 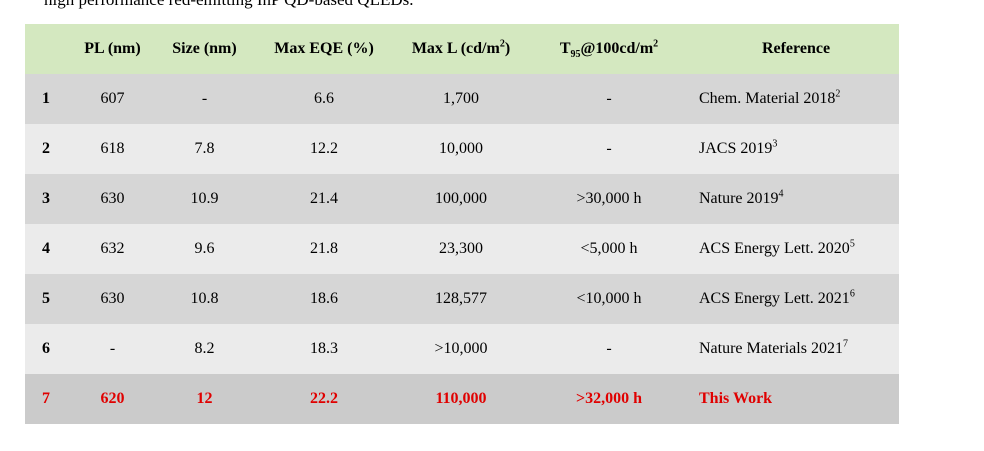 I want to click on cell-max-eqe: 21.4, so click(x=324, y=198).